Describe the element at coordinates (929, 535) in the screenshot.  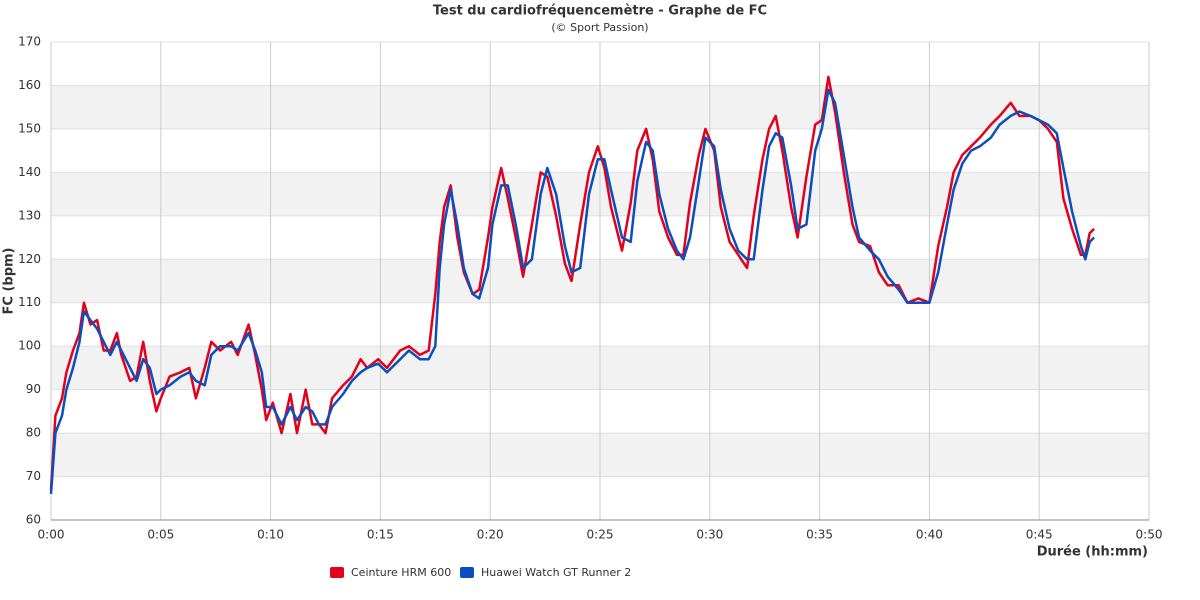
I see `x-tick-label: 0:40` at that location.